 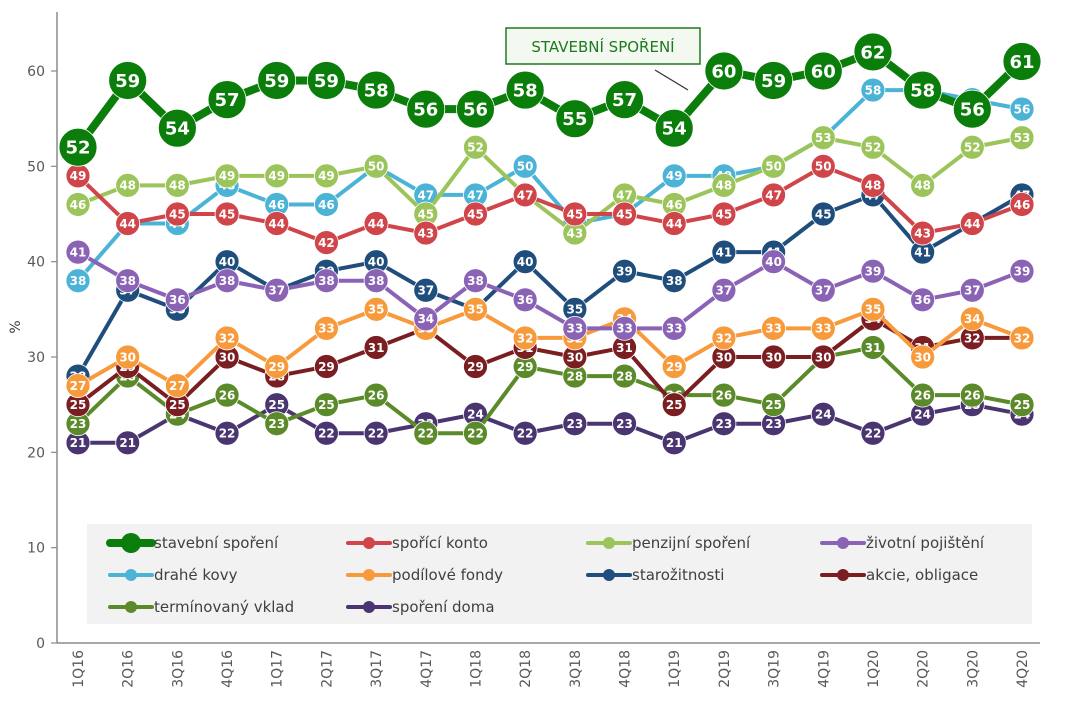 What do you see at coordinates (36, 549) in the screenshot?
I see `y-tick-label: 10` at bounding box center [36, 549].